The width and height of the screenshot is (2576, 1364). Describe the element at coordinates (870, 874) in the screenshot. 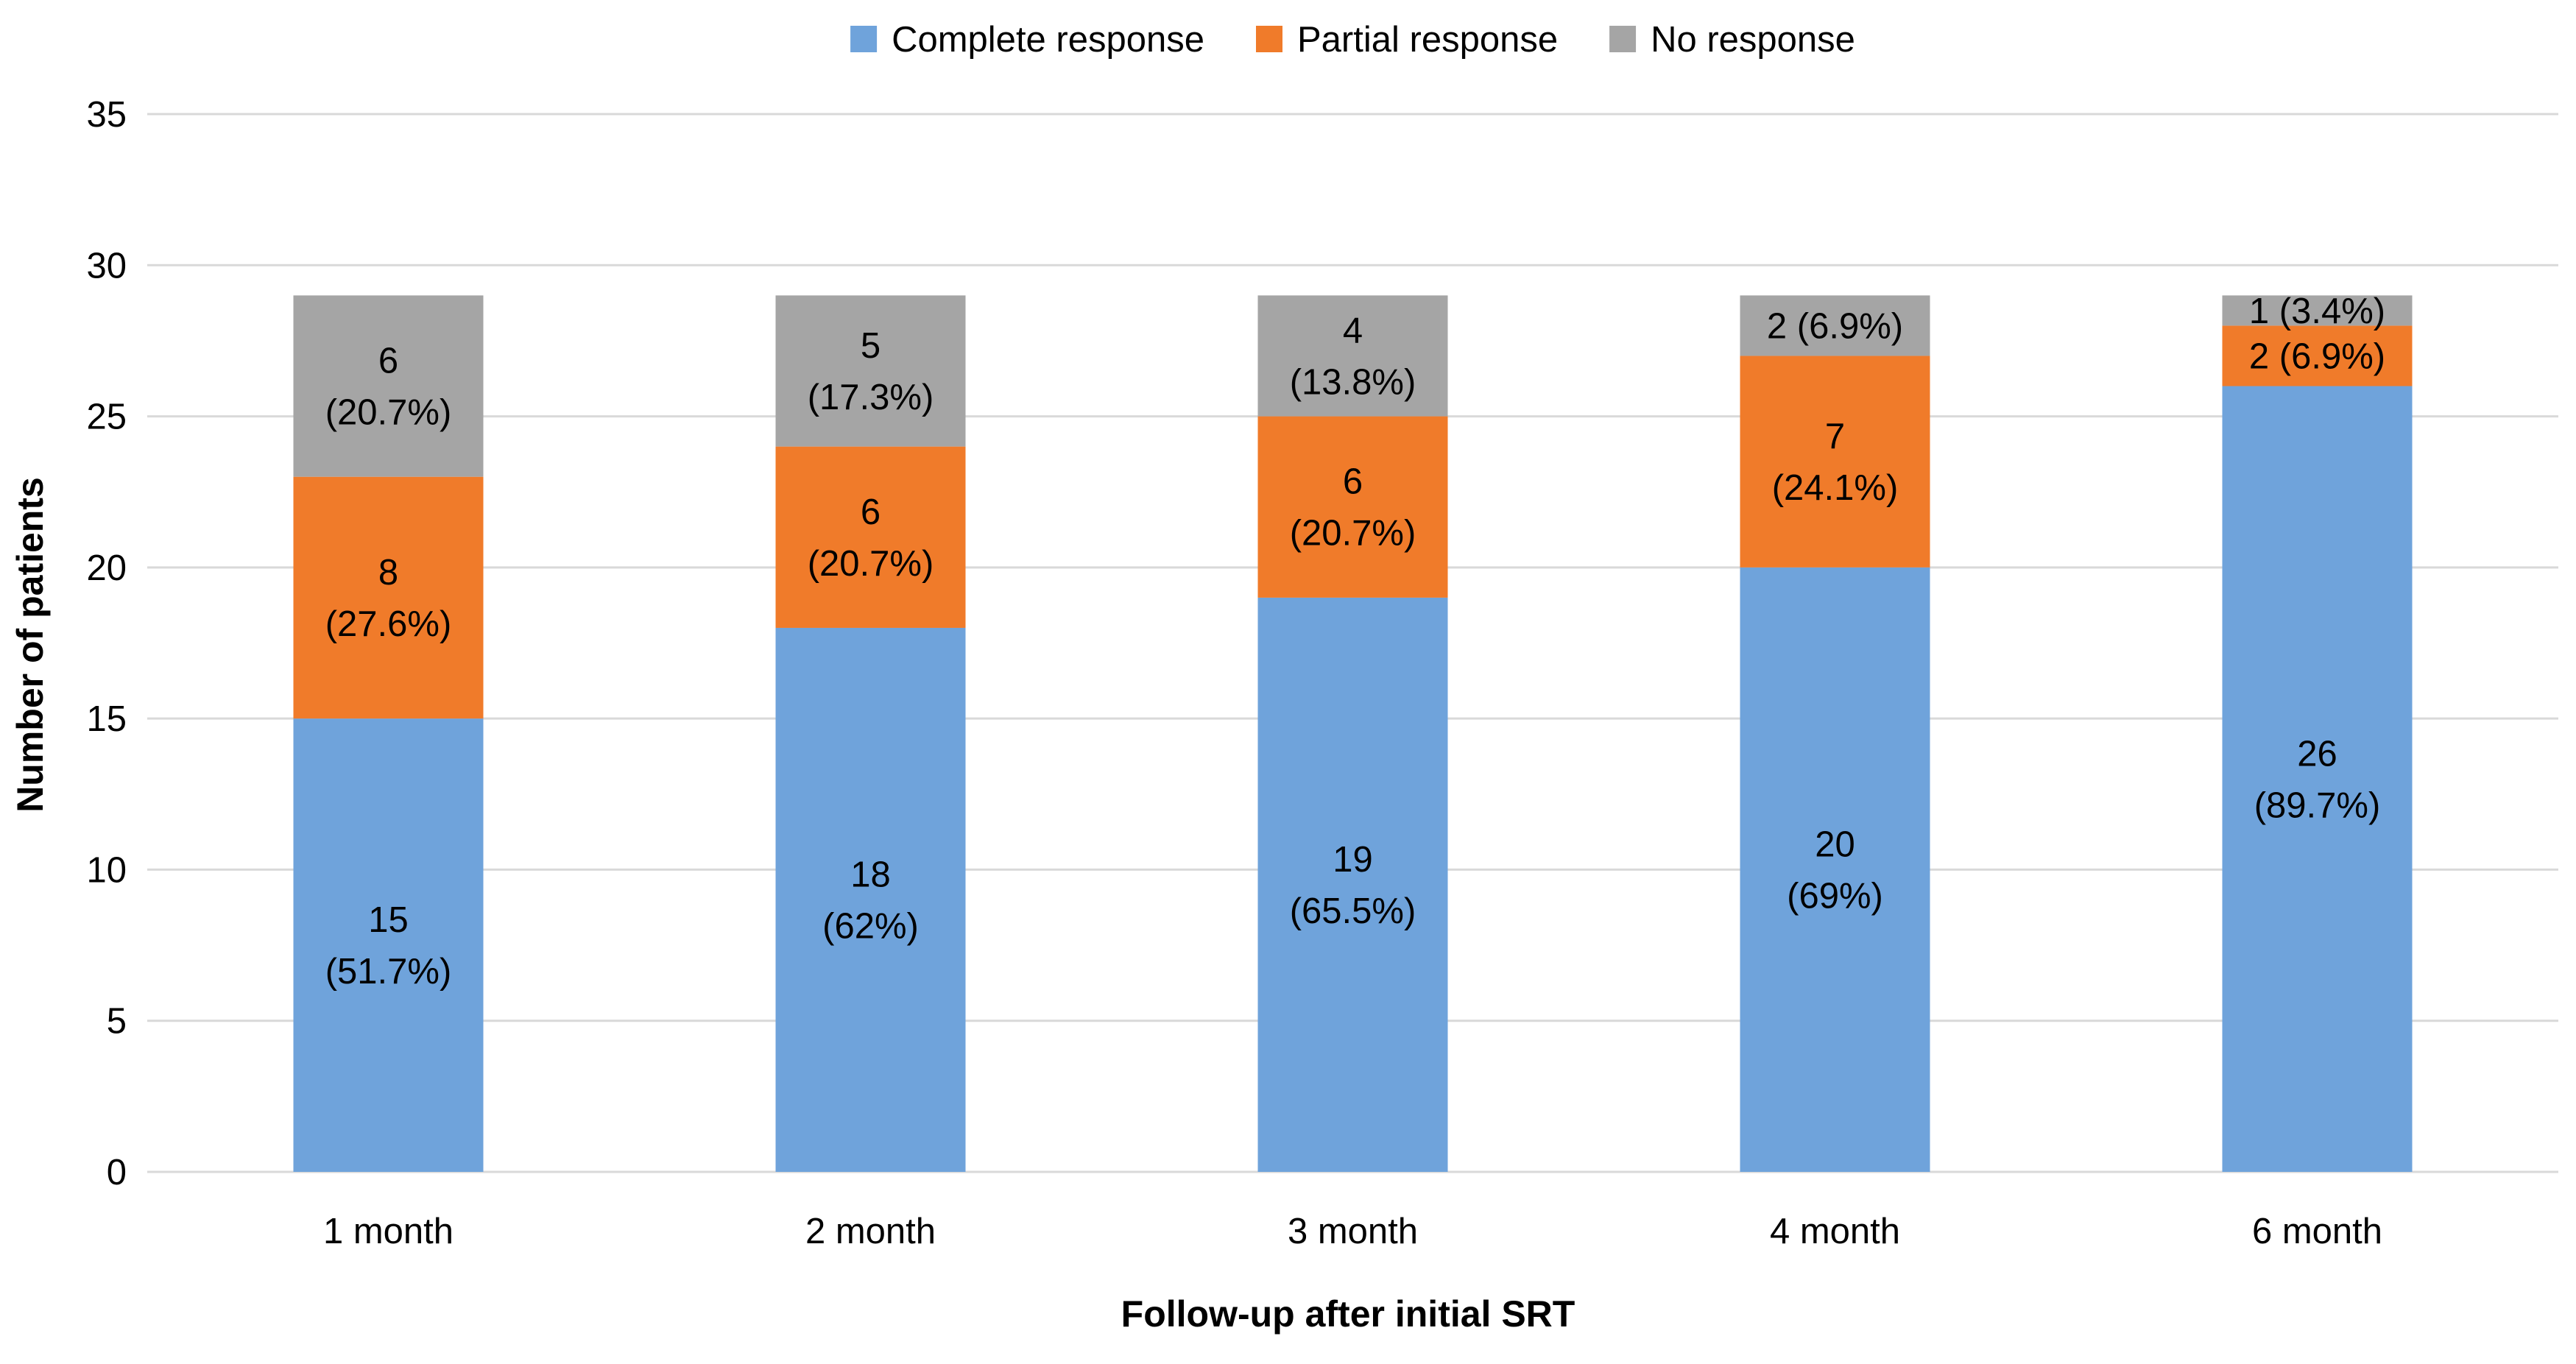

I see `data-label-complete-response-2-month: 18` at that location.